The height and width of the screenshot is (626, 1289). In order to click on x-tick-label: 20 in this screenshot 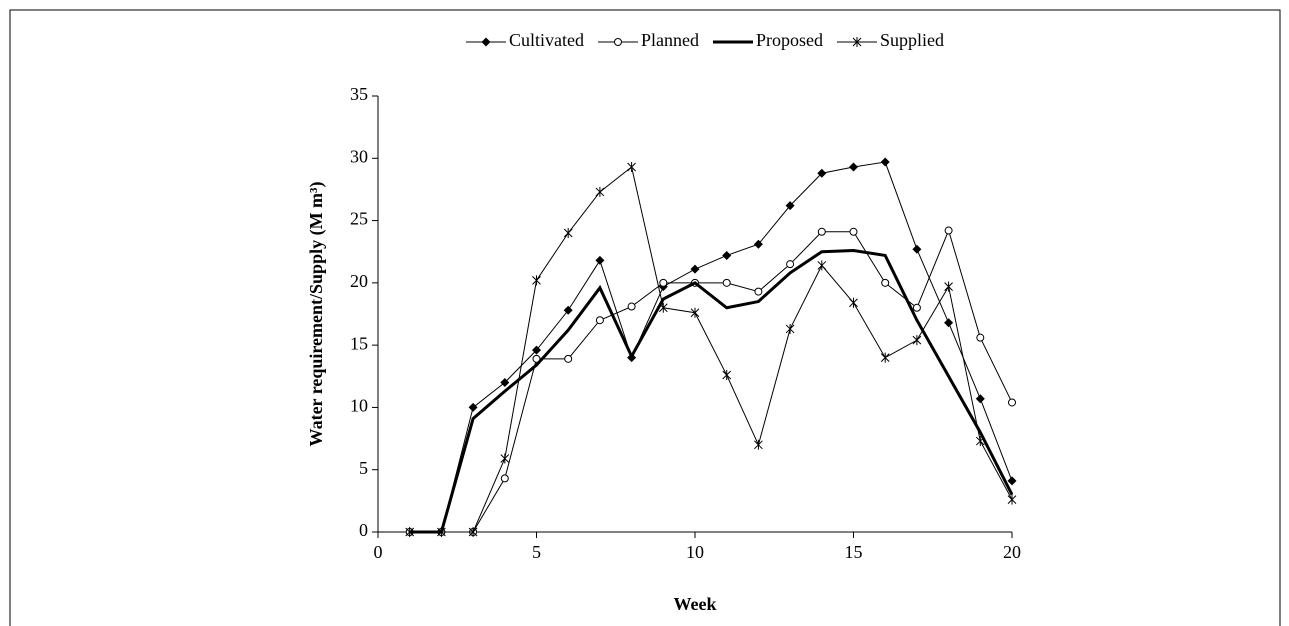, I will do `click(1012, 552)`.